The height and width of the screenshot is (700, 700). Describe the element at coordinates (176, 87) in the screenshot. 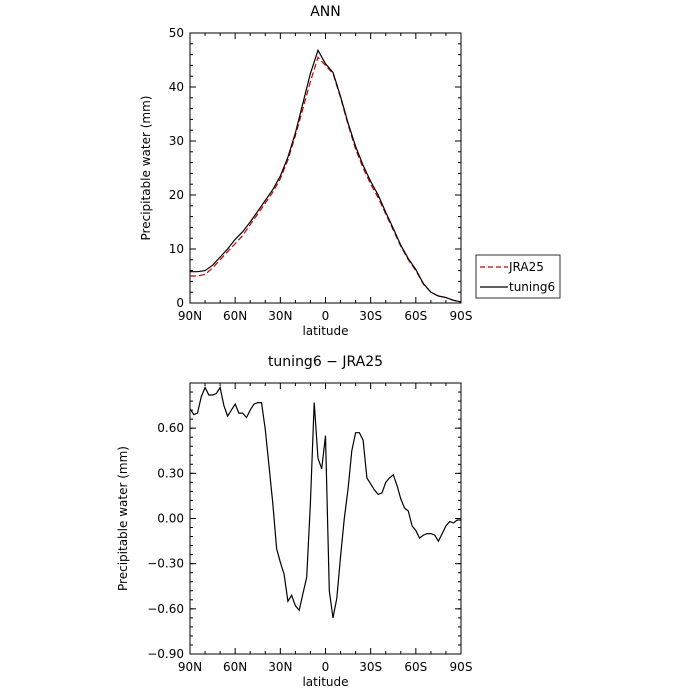

I see `y-tick-label: 40` at that location.